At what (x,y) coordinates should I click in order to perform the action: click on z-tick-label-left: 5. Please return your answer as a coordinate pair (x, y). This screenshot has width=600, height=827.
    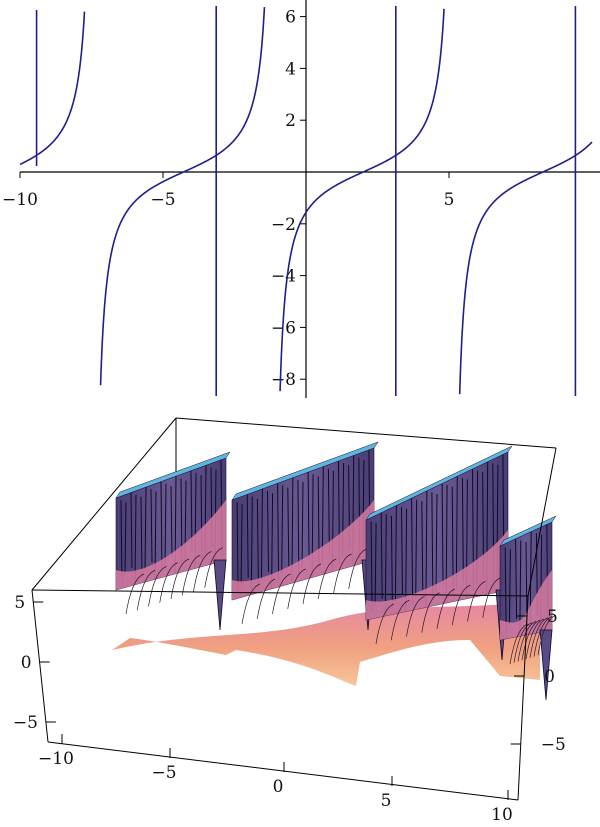
    Looking at the image, I should click on (19, 603).